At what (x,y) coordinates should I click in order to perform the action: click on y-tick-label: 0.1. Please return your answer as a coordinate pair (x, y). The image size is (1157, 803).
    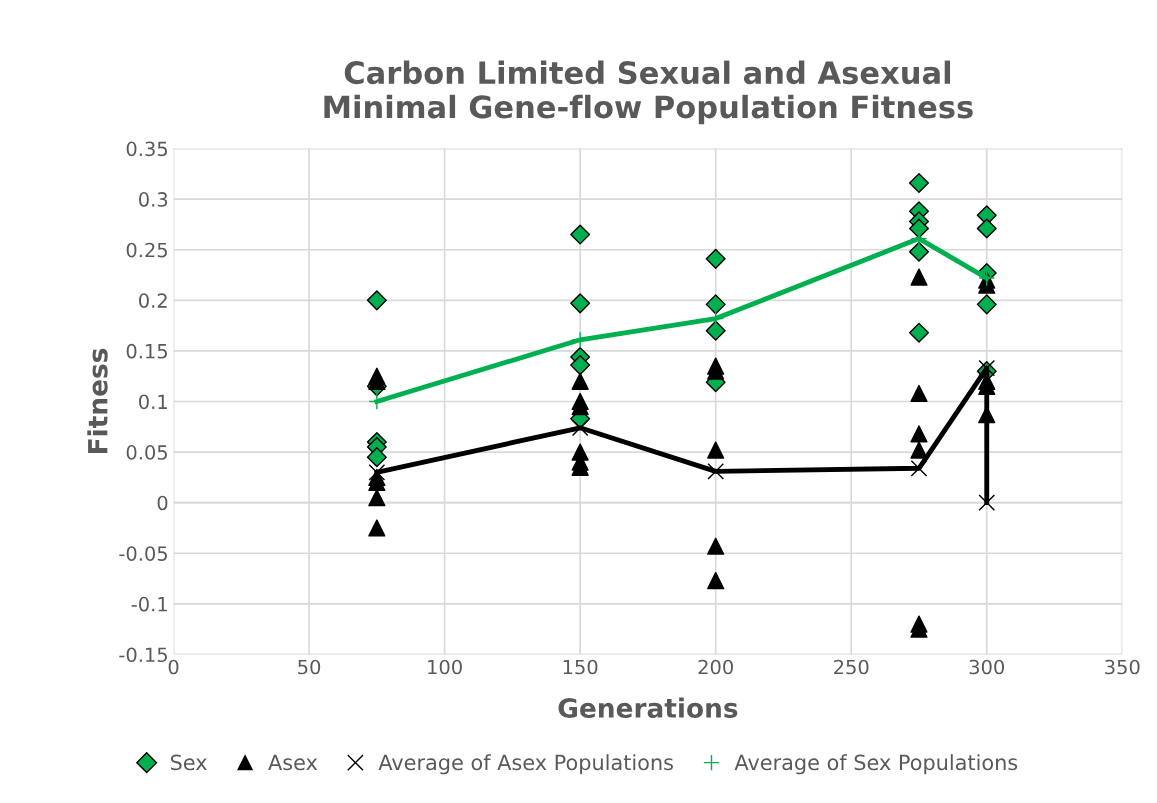
    Looking at the image, I should click on (153, 402).